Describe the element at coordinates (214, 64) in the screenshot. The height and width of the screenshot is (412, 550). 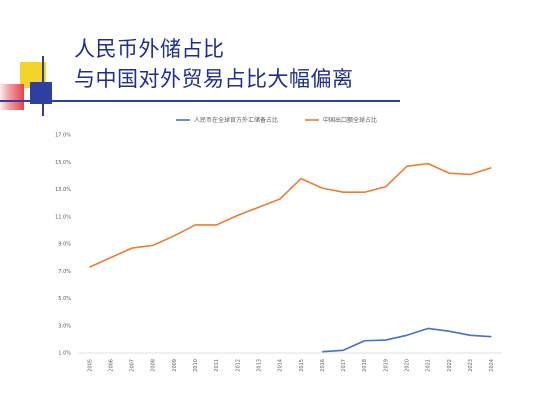
I see `slide-title: 人民币外储占比 与中国对外贸易占比大幅偏离` at that location.